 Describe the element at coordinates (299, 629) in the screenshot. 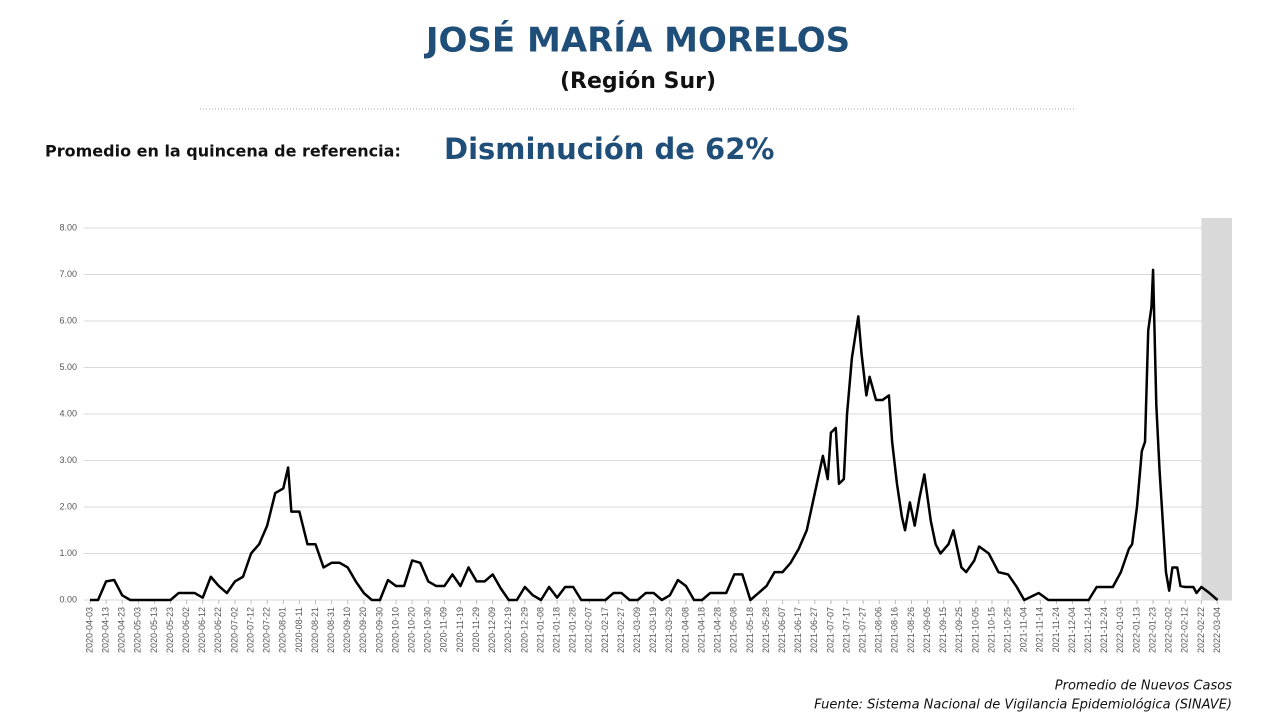

I see `x-tick-label: 2020-08-11` at that location.